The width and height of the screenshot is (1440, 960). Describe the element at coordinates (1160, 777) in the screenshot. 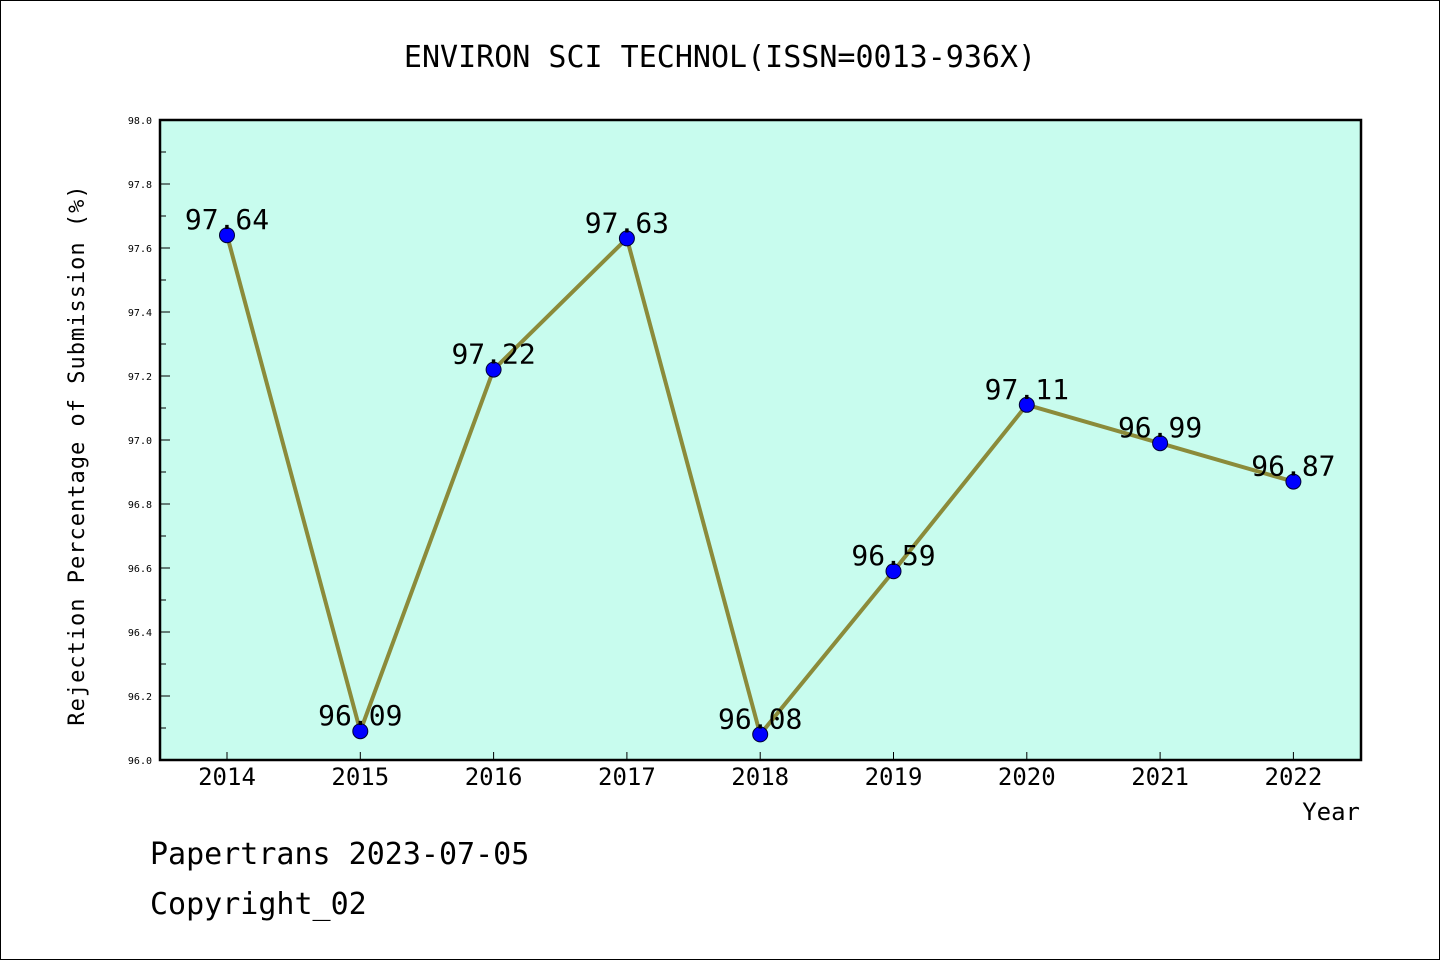

I see `x-tick-label: 2021` at that location.